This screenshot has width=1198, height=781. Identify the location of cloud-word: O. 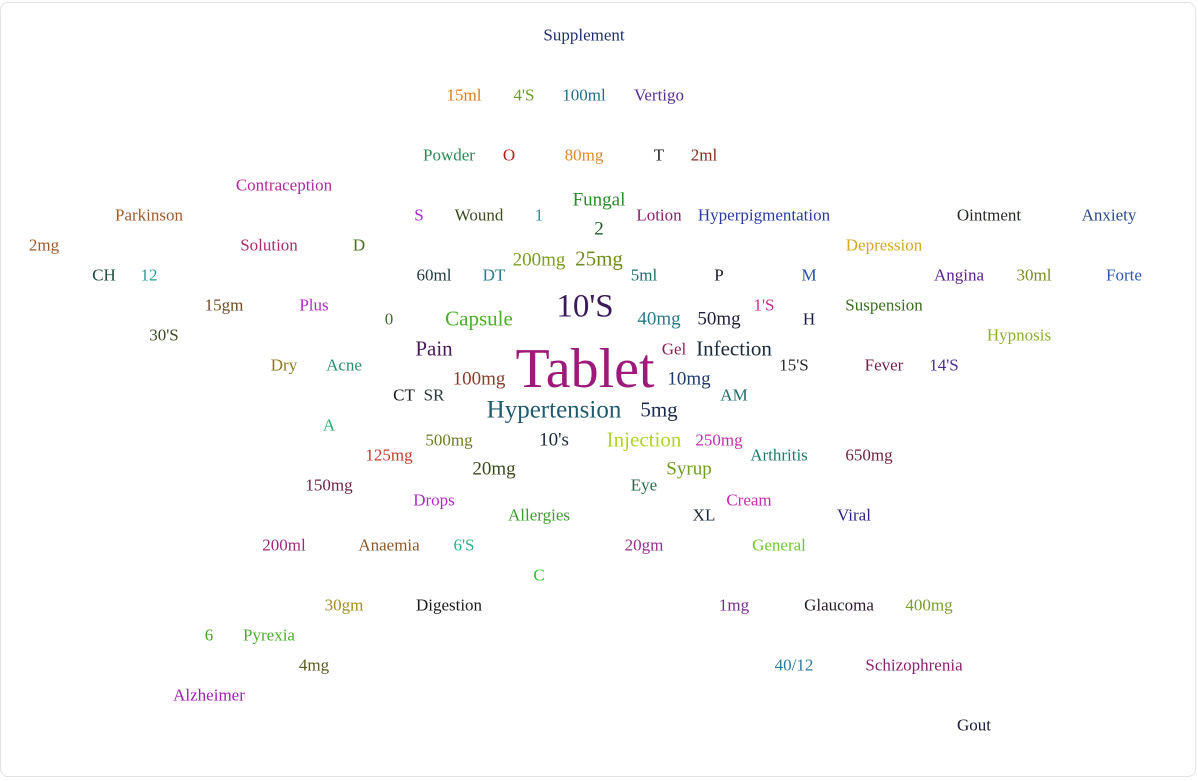
(509, 155).